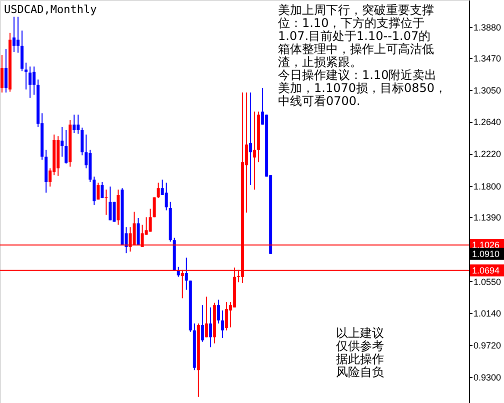  What do you see at coordinates (488, 186) in the screenshot?
I see `y-tick-label: 1.1800` at bounding box center [488, 186].